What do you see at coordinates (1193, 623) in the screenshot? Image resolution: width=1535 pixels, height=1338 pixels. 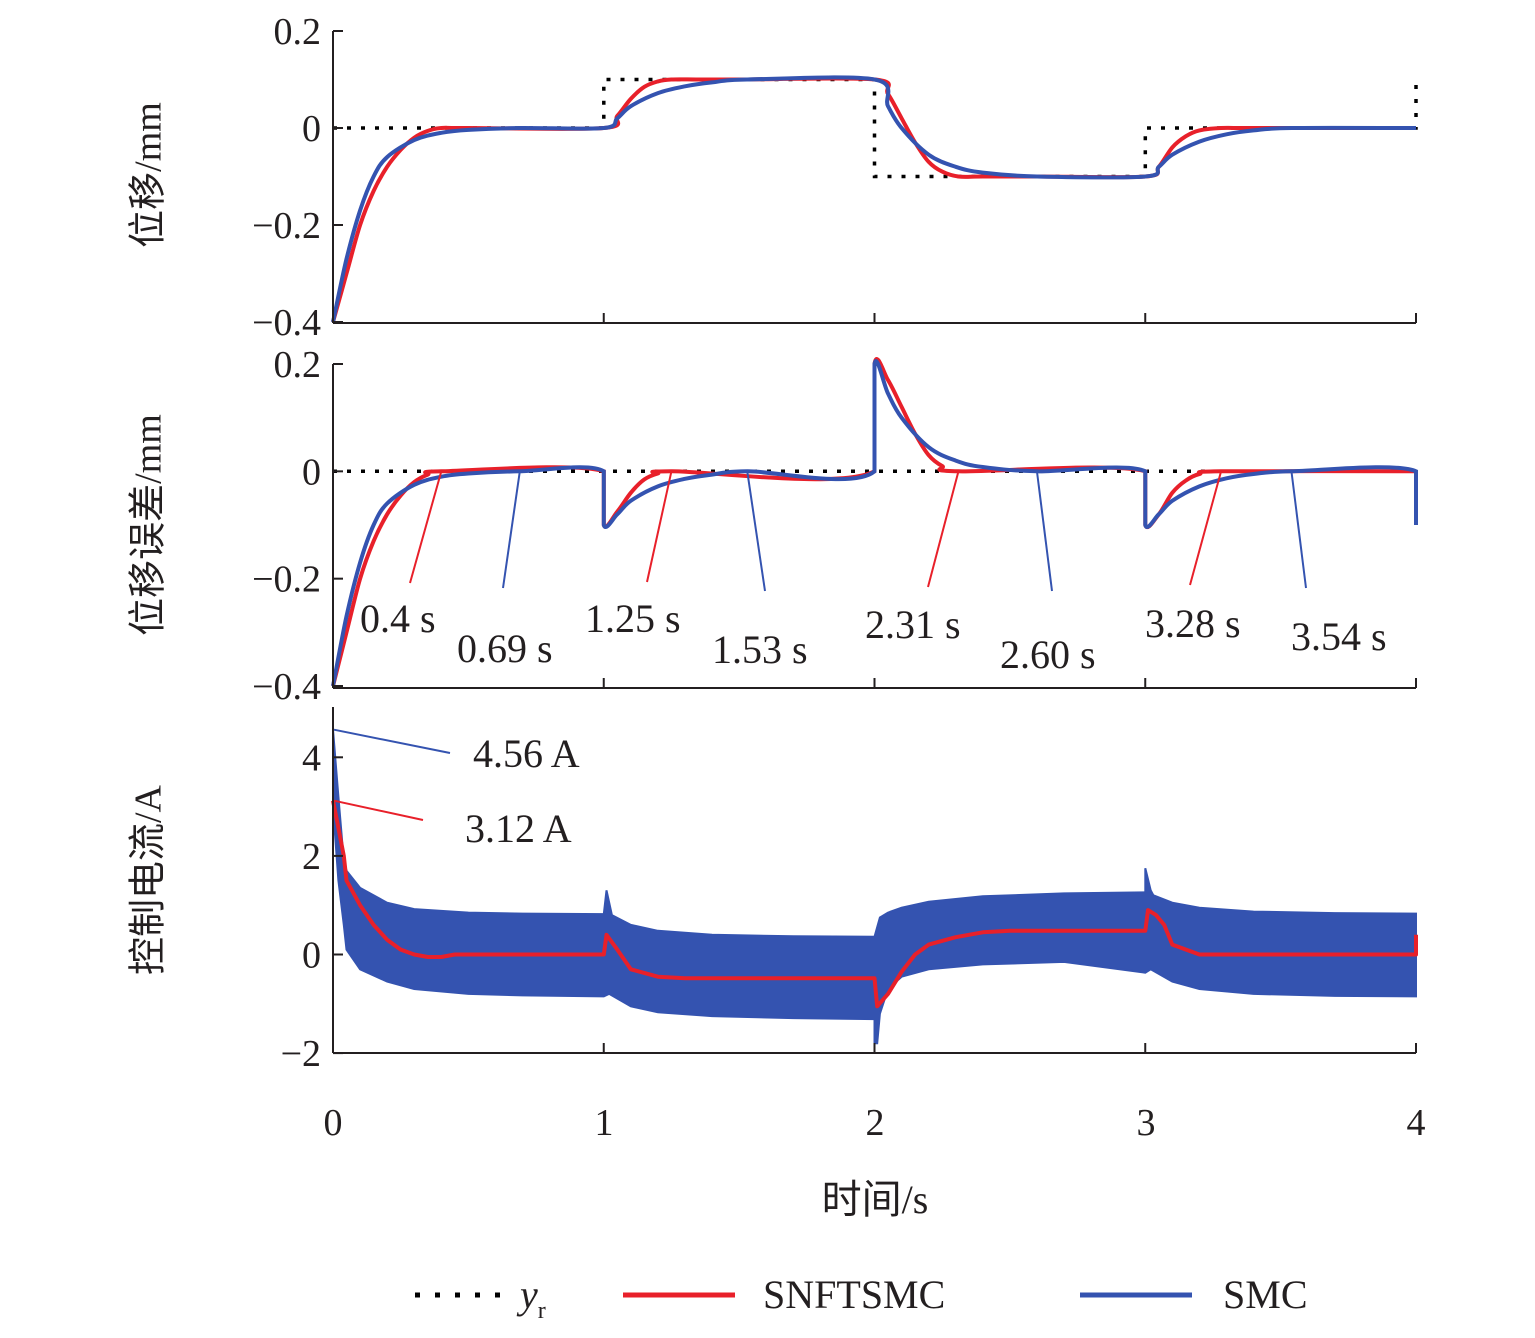 I see `annotation-label-6: 3.28 s` at bounding box center [1193, 623].